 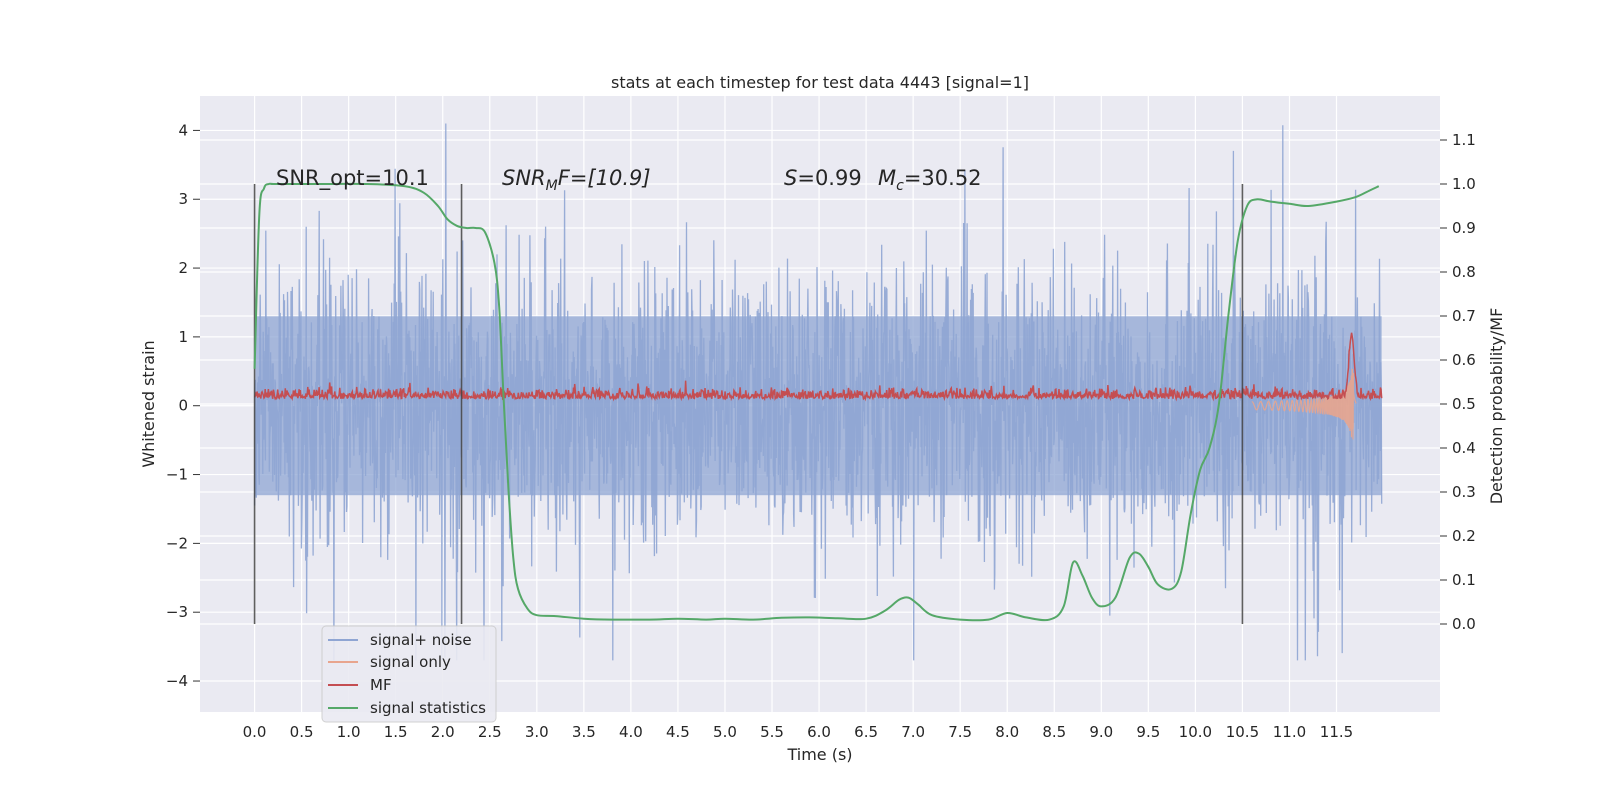 What do you see at coordinates (396, 732) in the screenshot?
I see `x-tick-label: 1.5` at bounding box center [396, 732].